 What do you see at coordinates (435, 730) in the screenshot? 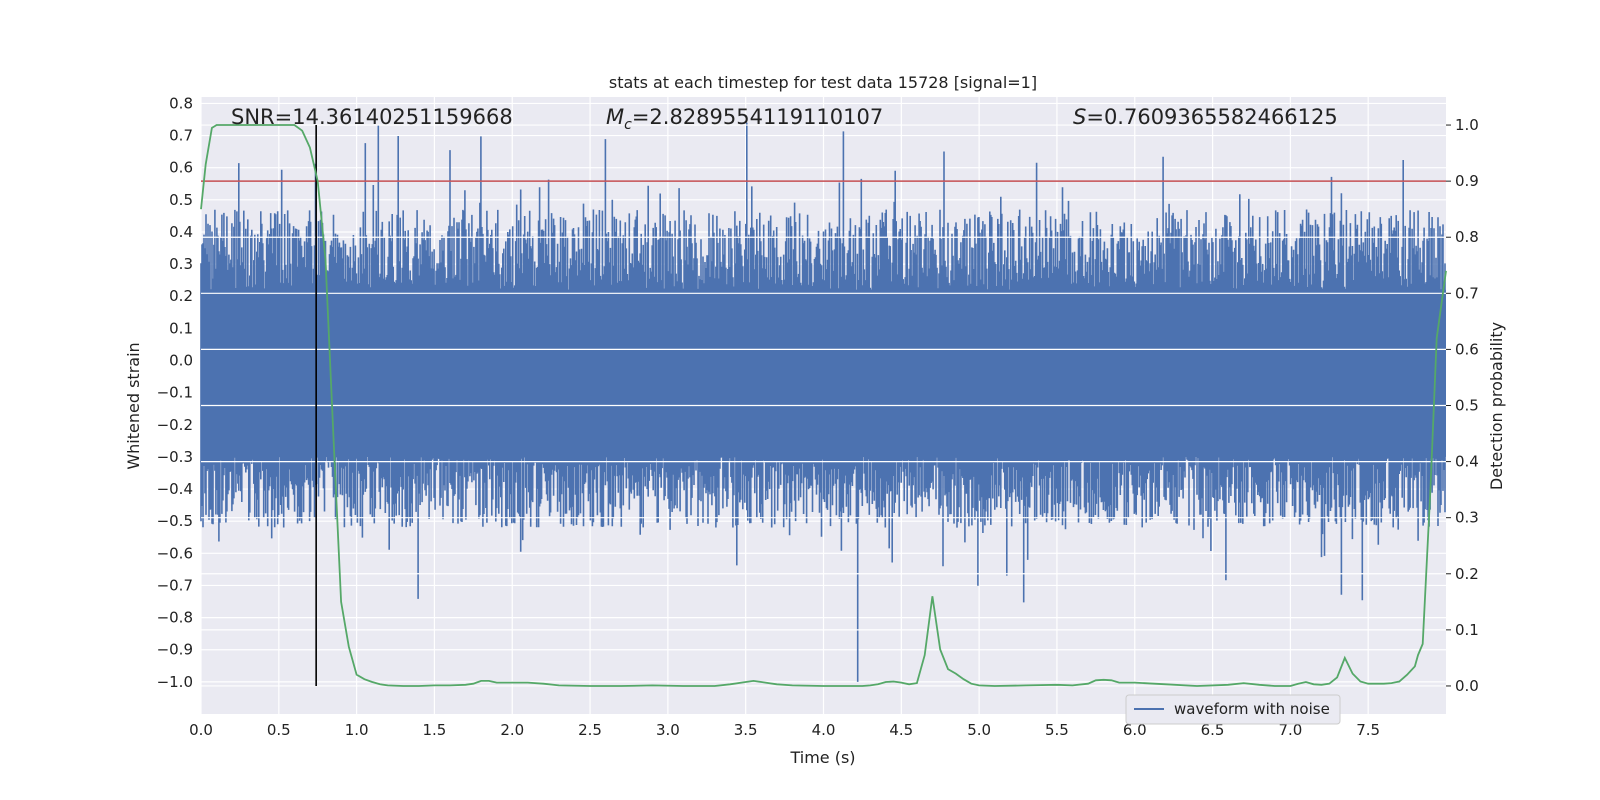
I see `x-tick-label: 1.5` at bounding box center [435, 730].